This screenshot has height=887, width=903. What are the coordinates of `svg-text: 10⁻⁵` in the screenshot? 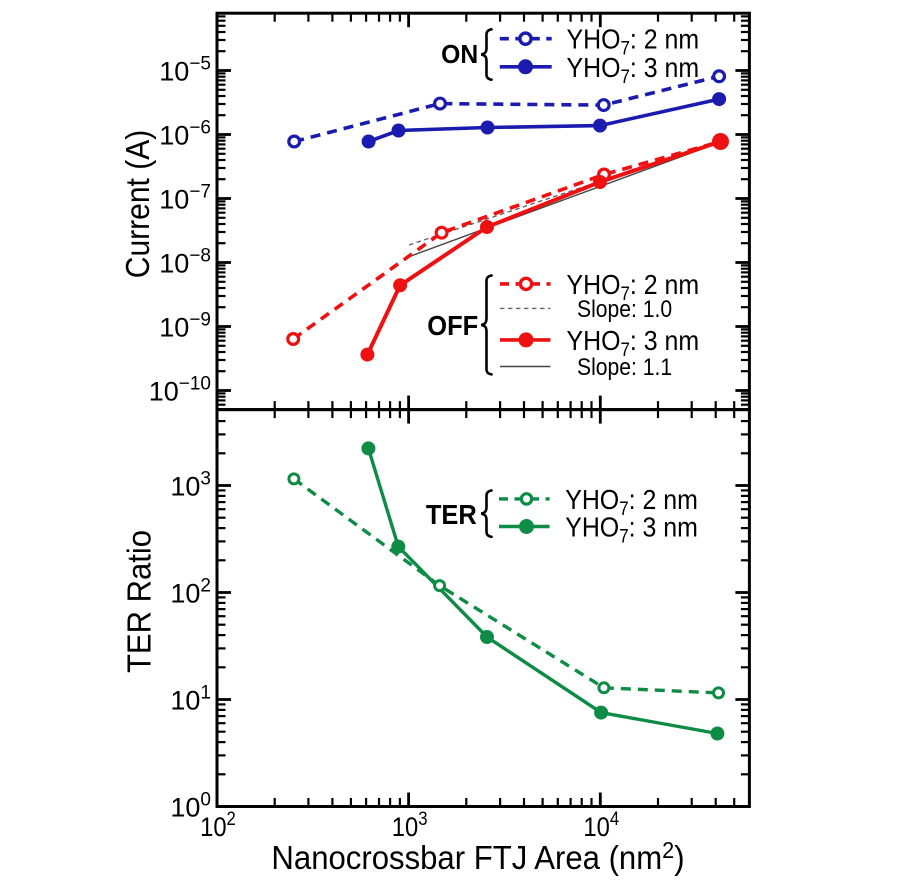 It's located at (185, 70).